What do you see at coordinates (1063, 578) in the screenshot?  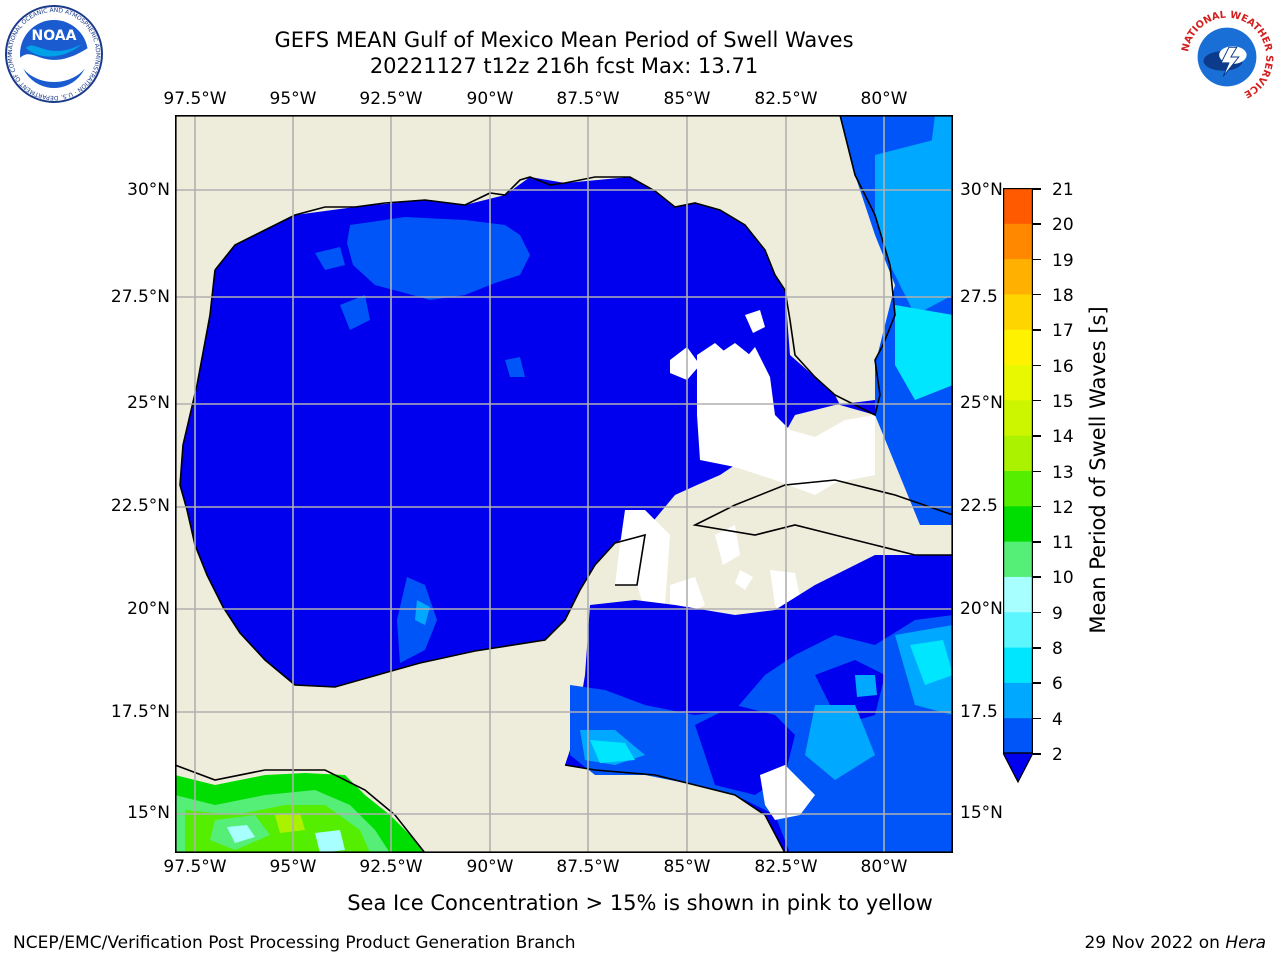 I see `colorbar-tick: 10` at bounding box center [1063, 578].